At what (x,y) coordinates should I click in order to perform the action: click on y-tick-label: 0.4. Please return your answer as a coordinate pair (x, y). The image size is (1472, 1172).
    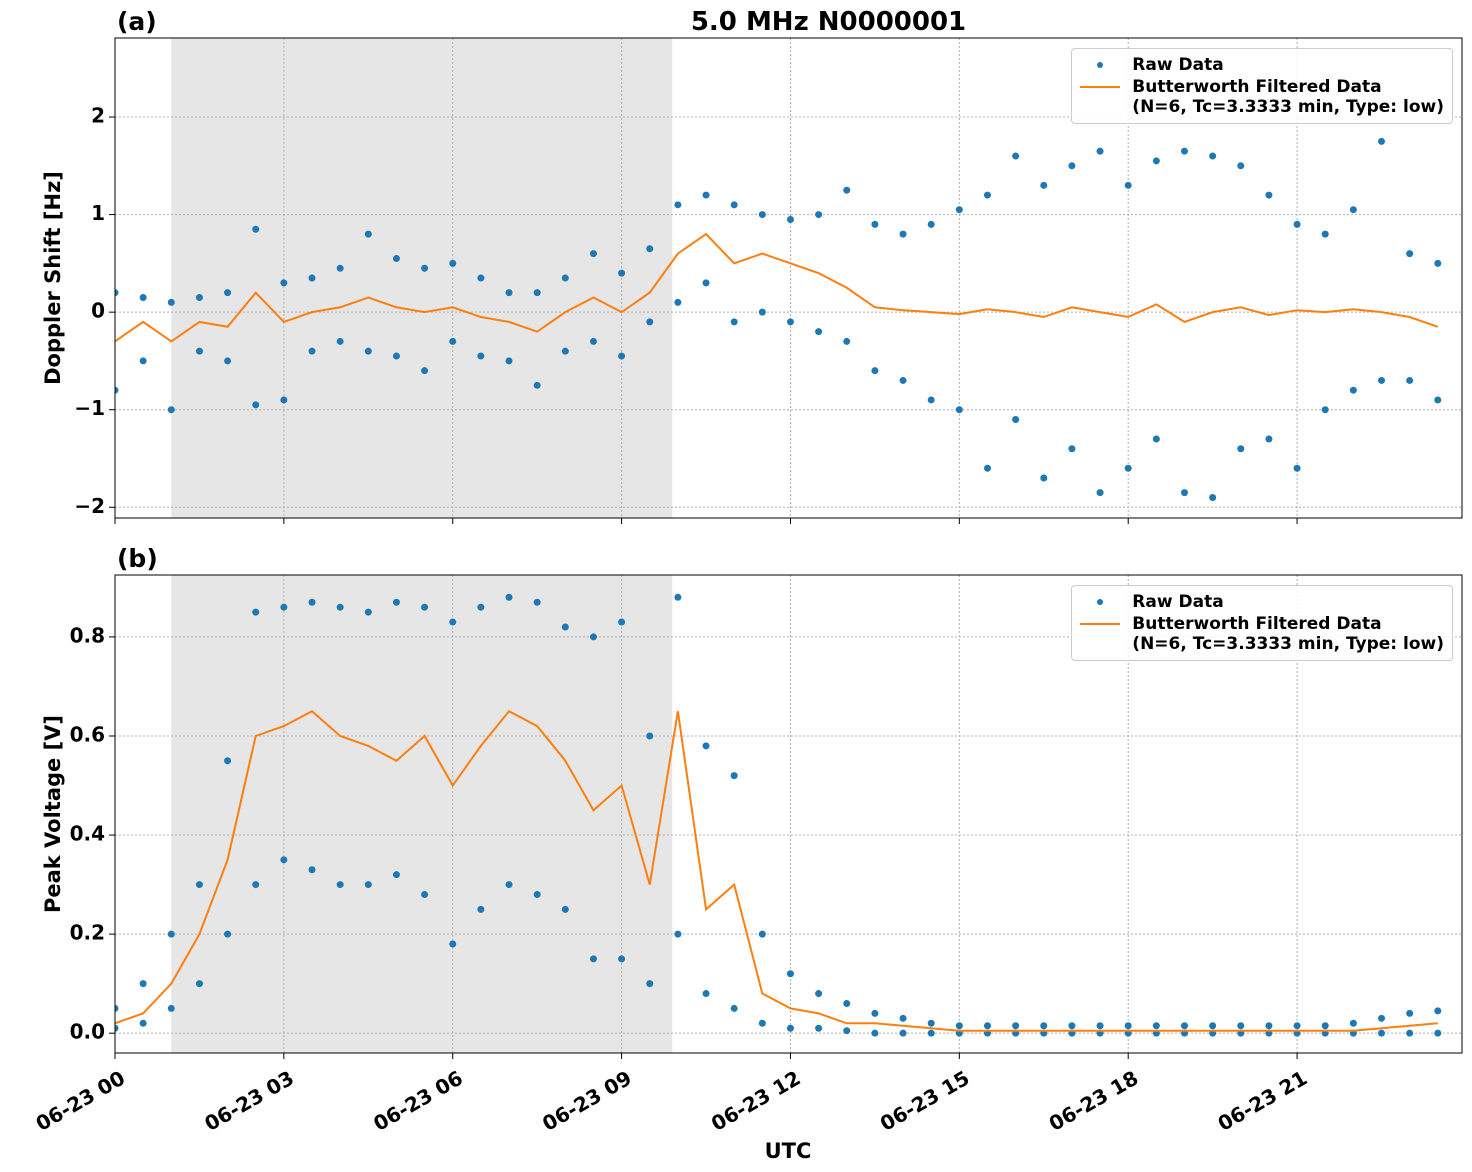
    Looking at the image, I should click on (87, 834).